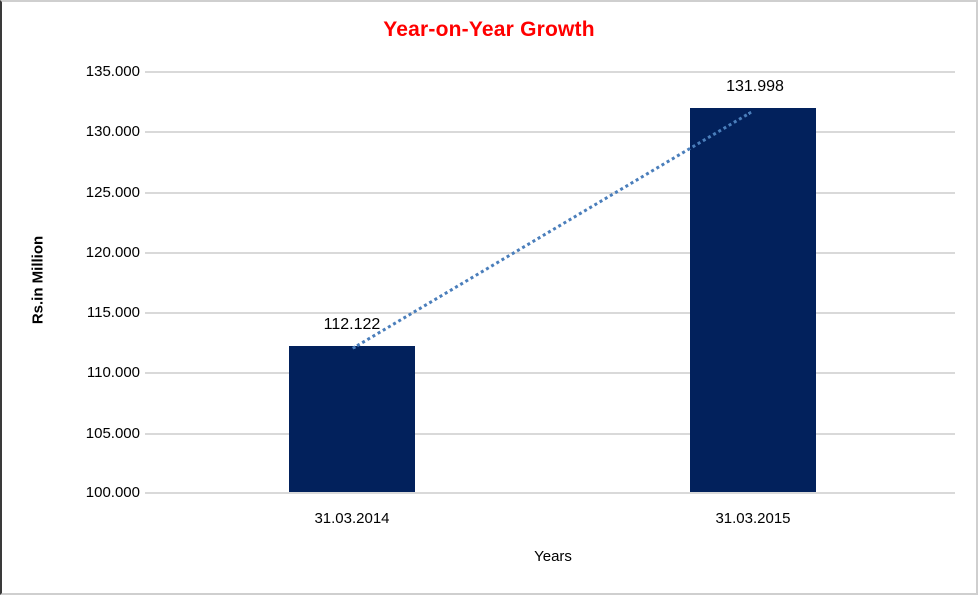 Image resolution: width=978 pixels, height=595 pixels. What do you see at coordinates (112, 131) in the screenshot?
I see `y-tick-label: 130.000` at bounding box center [112, 131].